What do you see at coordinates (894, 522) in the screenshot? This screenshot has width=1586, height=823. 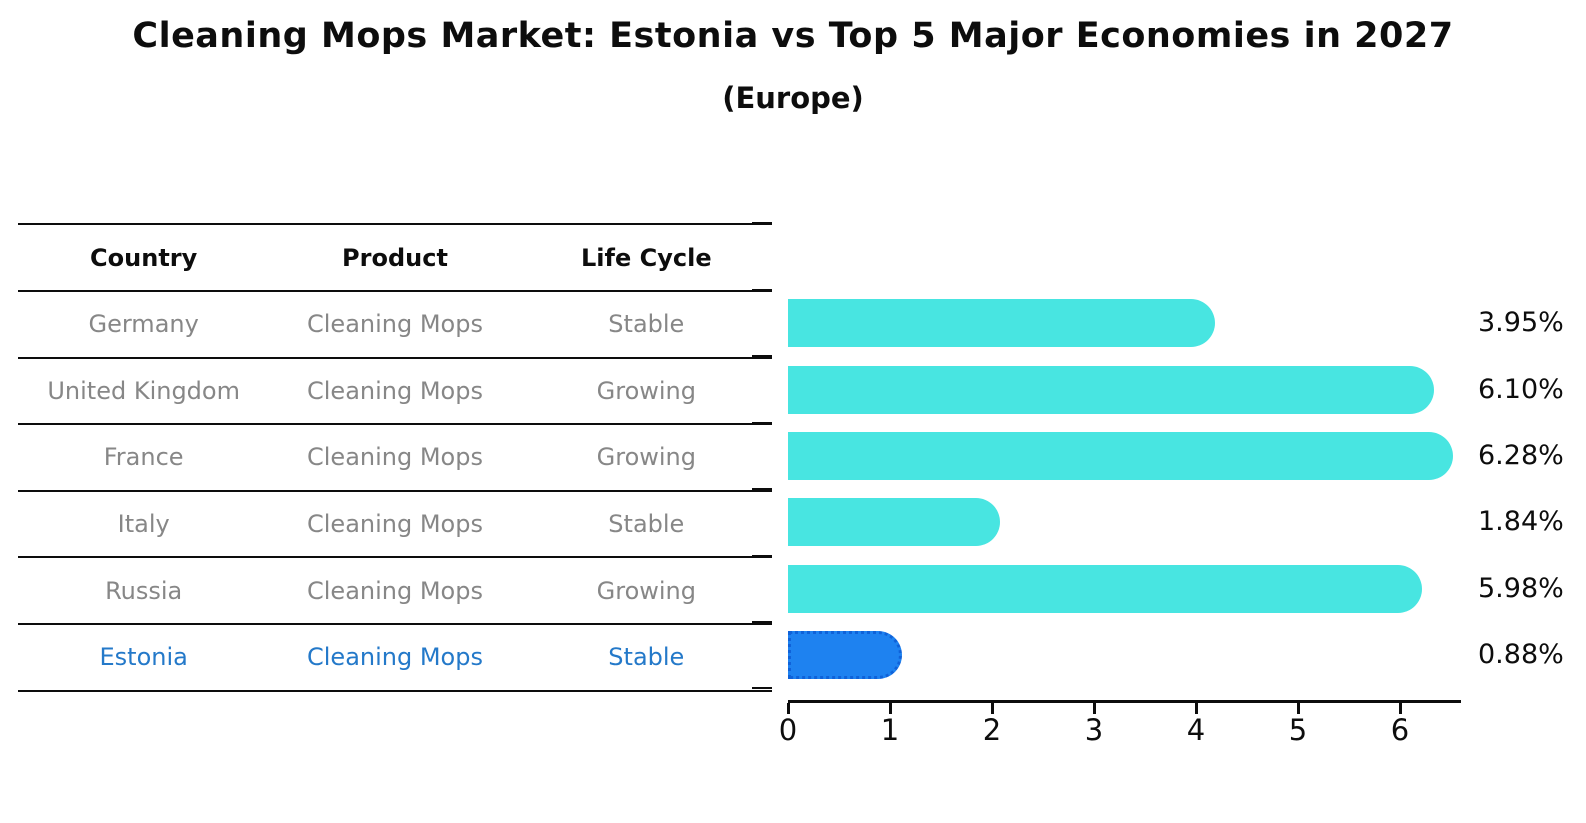 I see `bar-italy` at bounding box center [894, 522].